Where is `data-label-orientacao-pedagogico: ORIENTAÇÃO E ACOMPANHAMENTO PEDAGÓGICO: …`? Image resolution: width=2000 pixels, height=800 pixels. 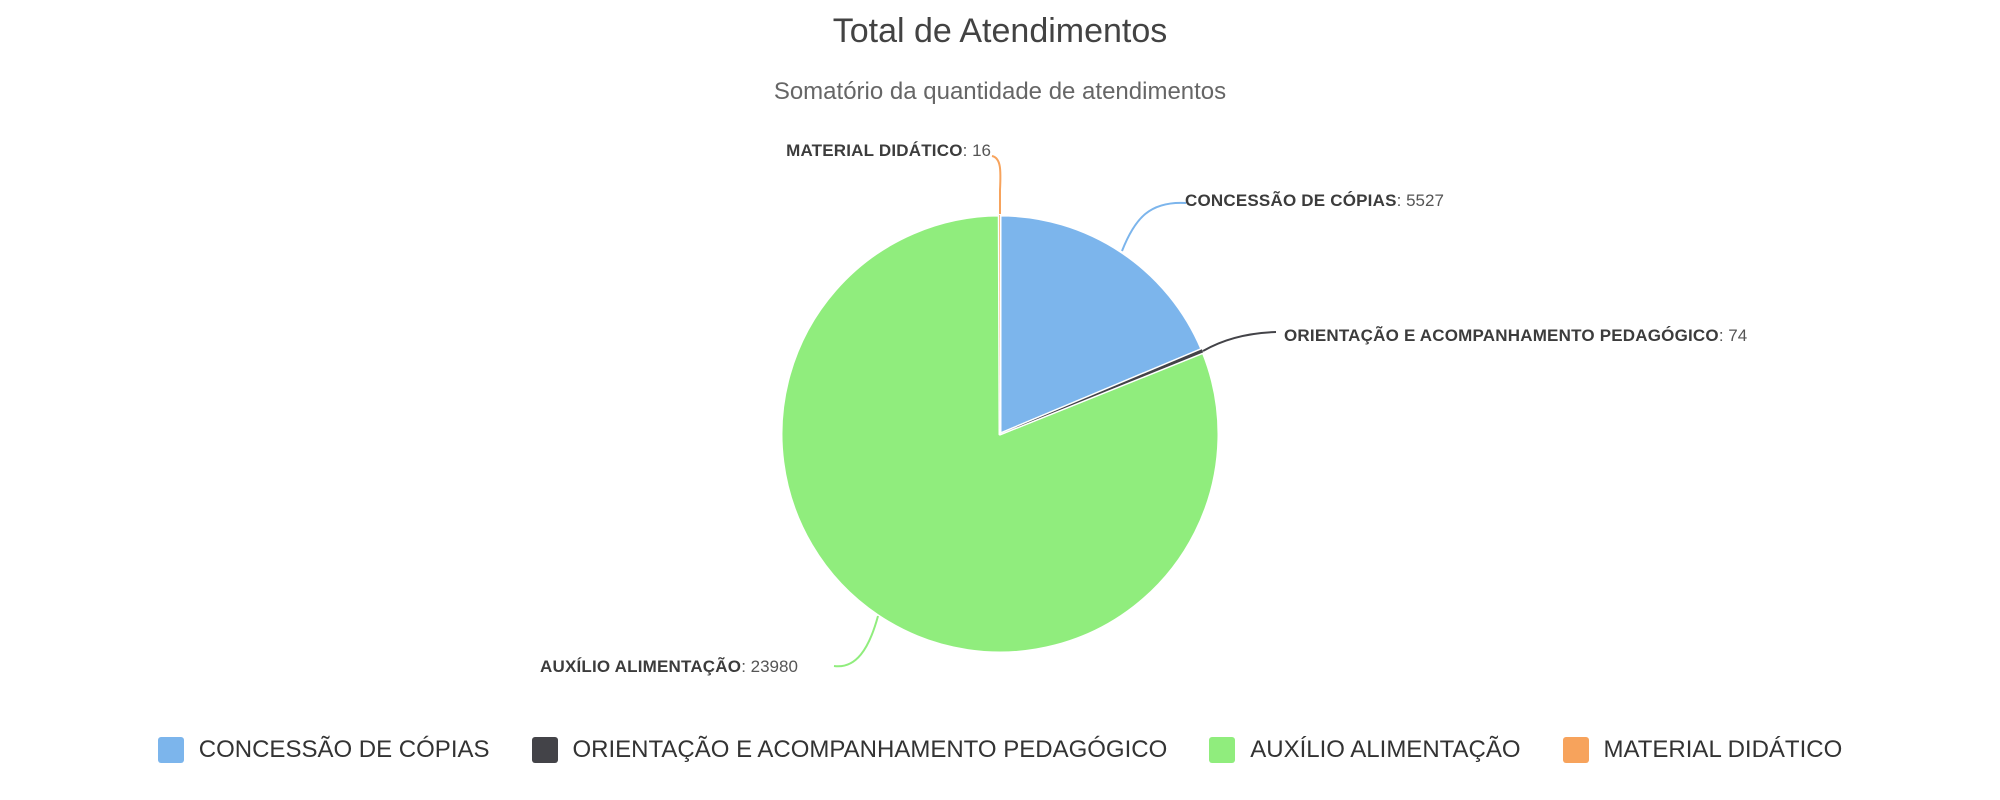
data-label-orientacao-pedagogico: ORIENTAÇÃO E ACOMPANHAMENTO PEDAGÓGICO: … is located at coordinates (1515, 335).